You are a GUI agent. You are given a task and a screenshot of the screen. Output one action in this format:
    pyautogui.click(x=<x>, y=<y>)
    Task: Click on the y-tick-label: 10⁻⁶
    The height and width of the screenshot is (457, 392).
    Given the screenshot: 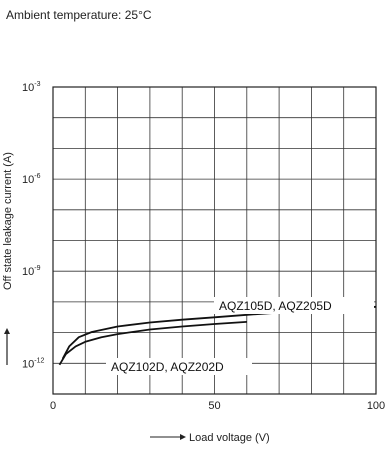 What is the action you would take?
    pyautogui.click(x=31, y=179)
    